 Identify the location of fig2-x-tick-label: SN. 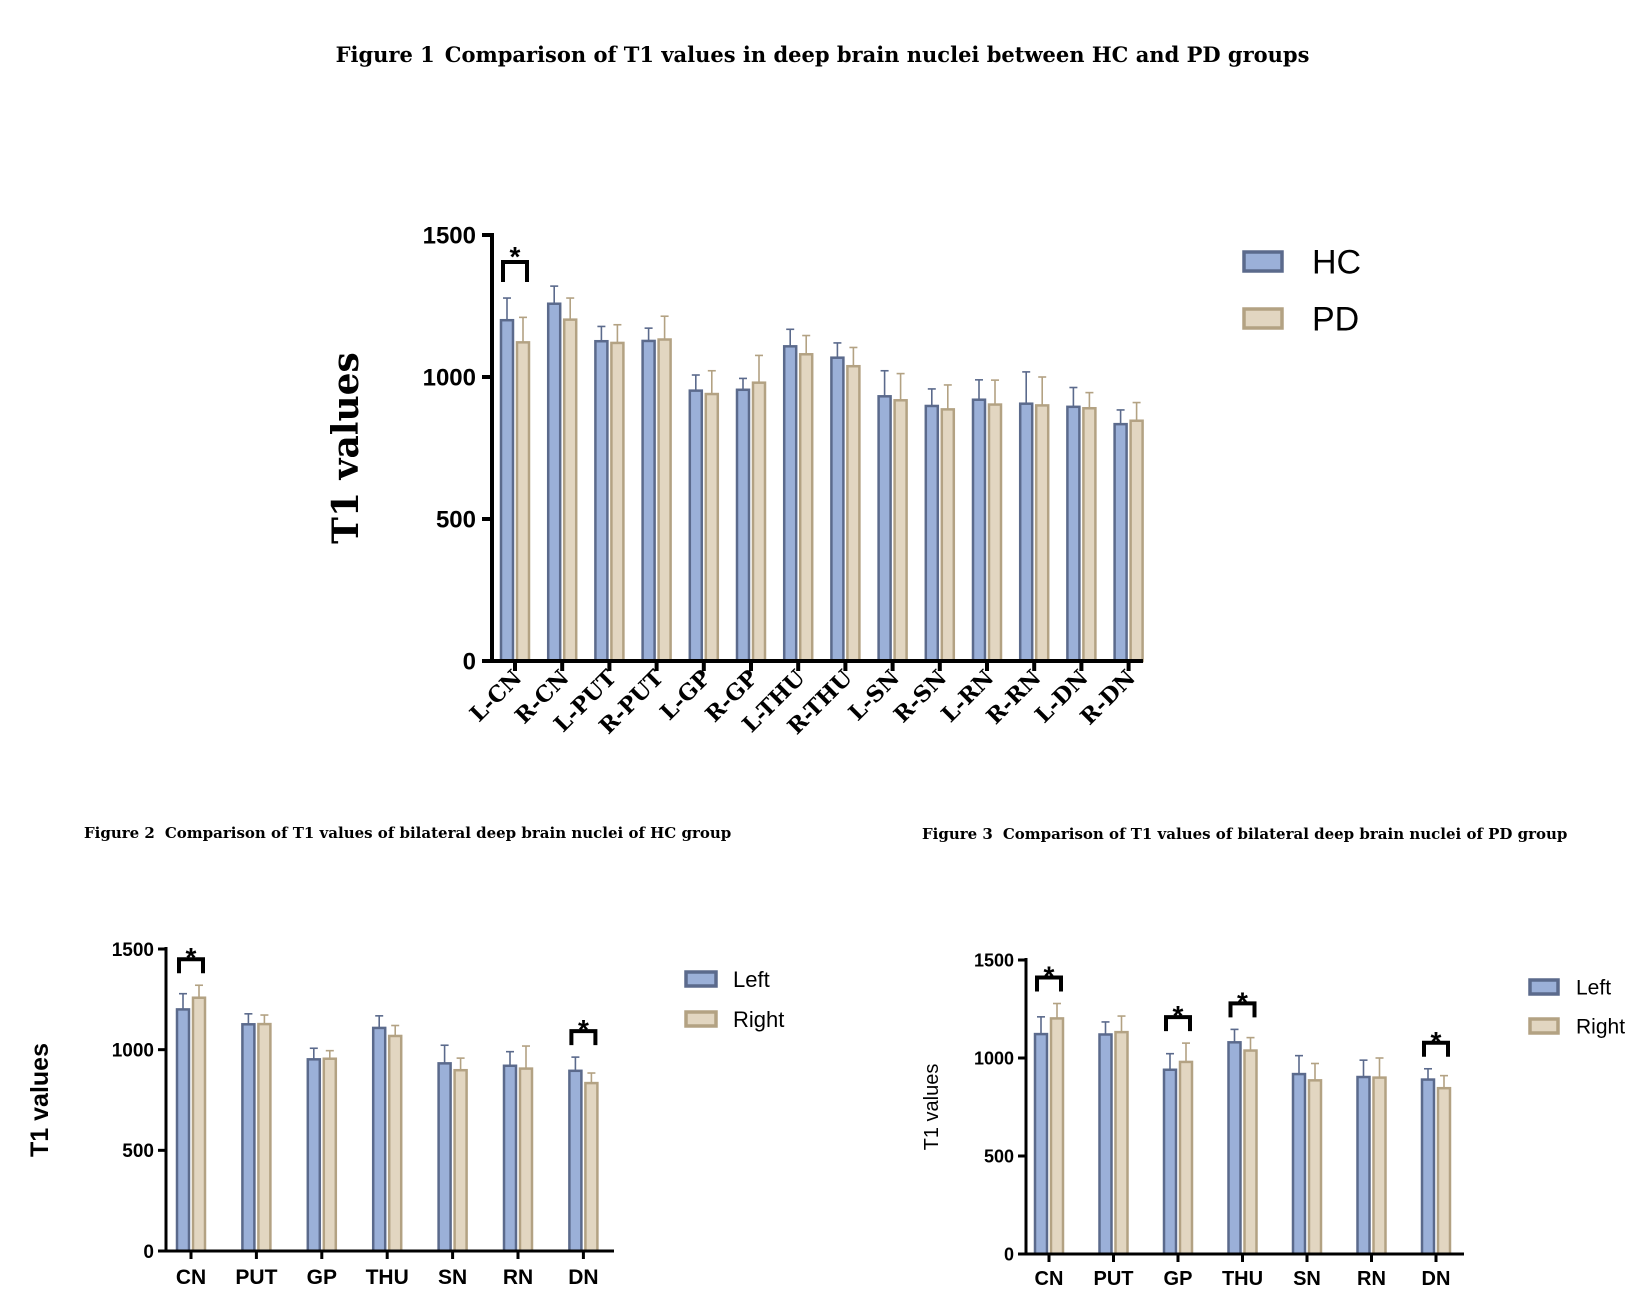
(452, 1277).